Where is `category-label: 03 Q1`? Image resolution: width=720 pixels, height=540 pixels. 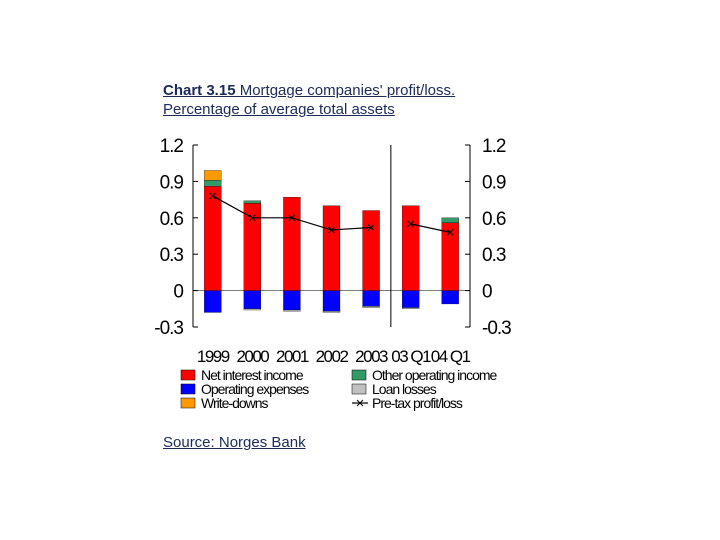 category-label: 03 Q1 is located at coordinates (411, 356).